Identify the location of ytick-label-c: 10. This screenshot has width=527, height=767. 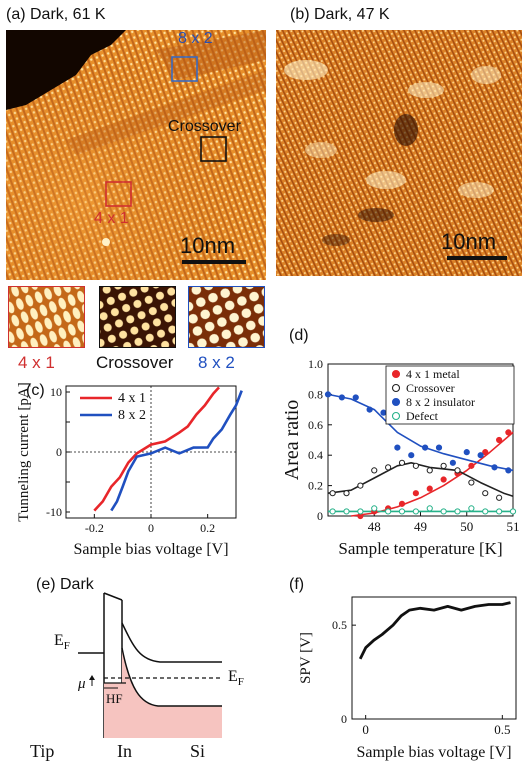
(56, 392).